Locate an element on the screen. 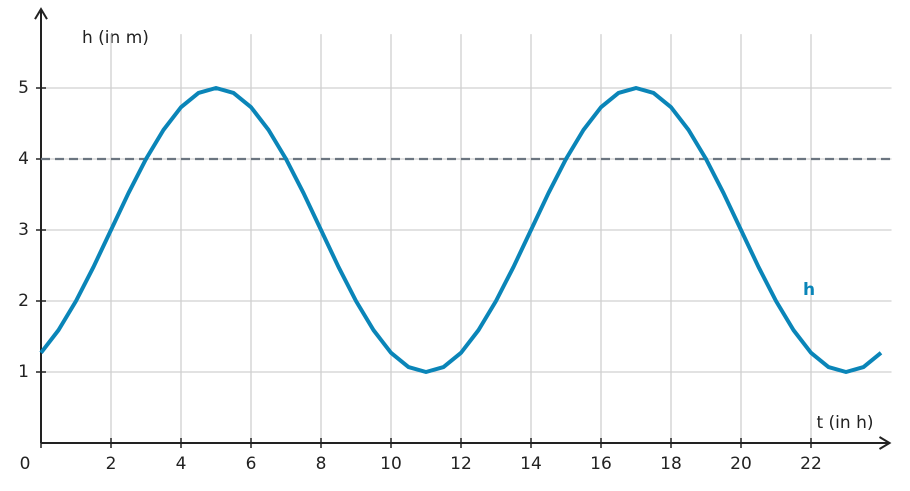 Image resolution: width=910 pixels, height=491 pixels. y-tick-label: 3 is located at coordinates (23, 230).